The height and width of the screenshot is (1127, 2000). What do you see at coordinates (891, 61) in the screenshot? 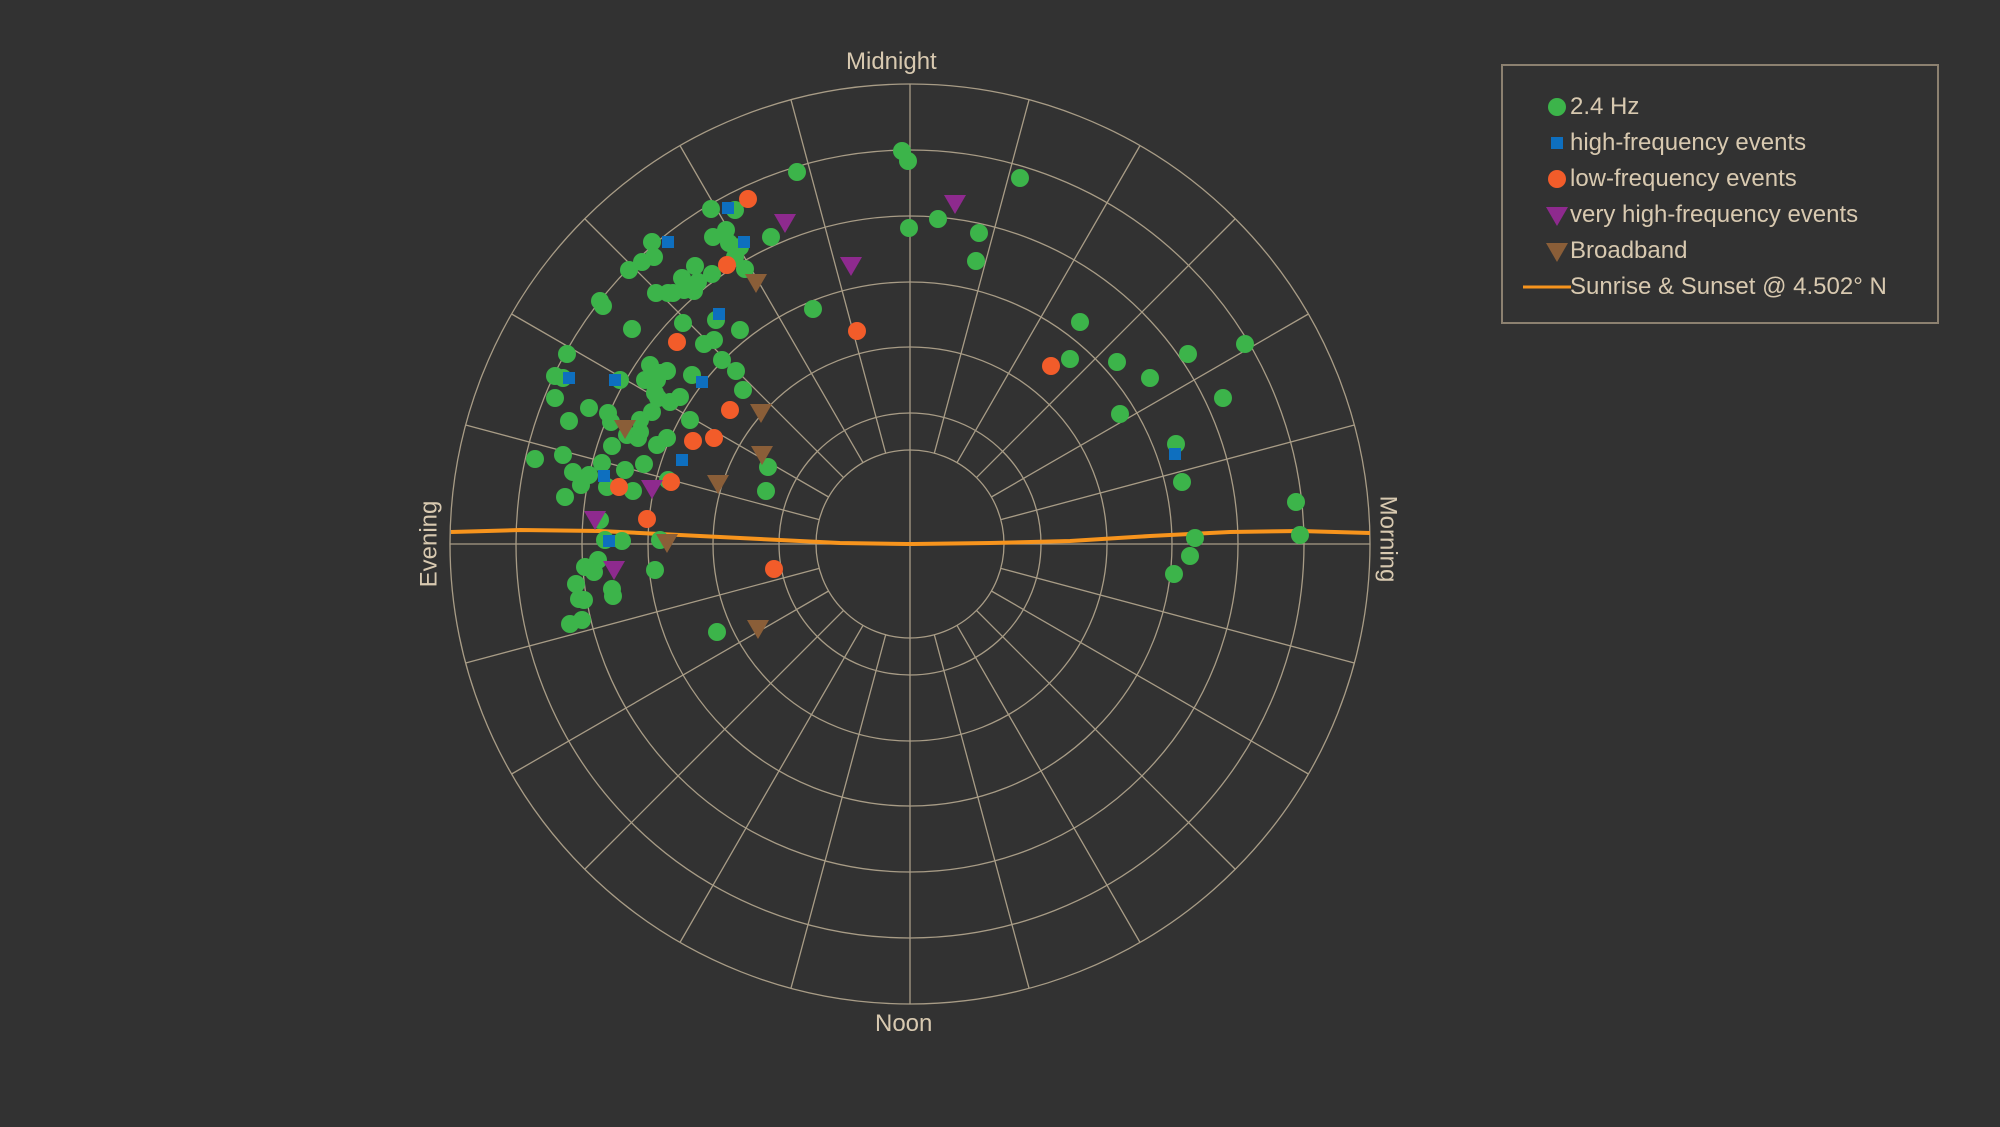
I see `label-midnight: Midnight` at bounding box center [891, 61].